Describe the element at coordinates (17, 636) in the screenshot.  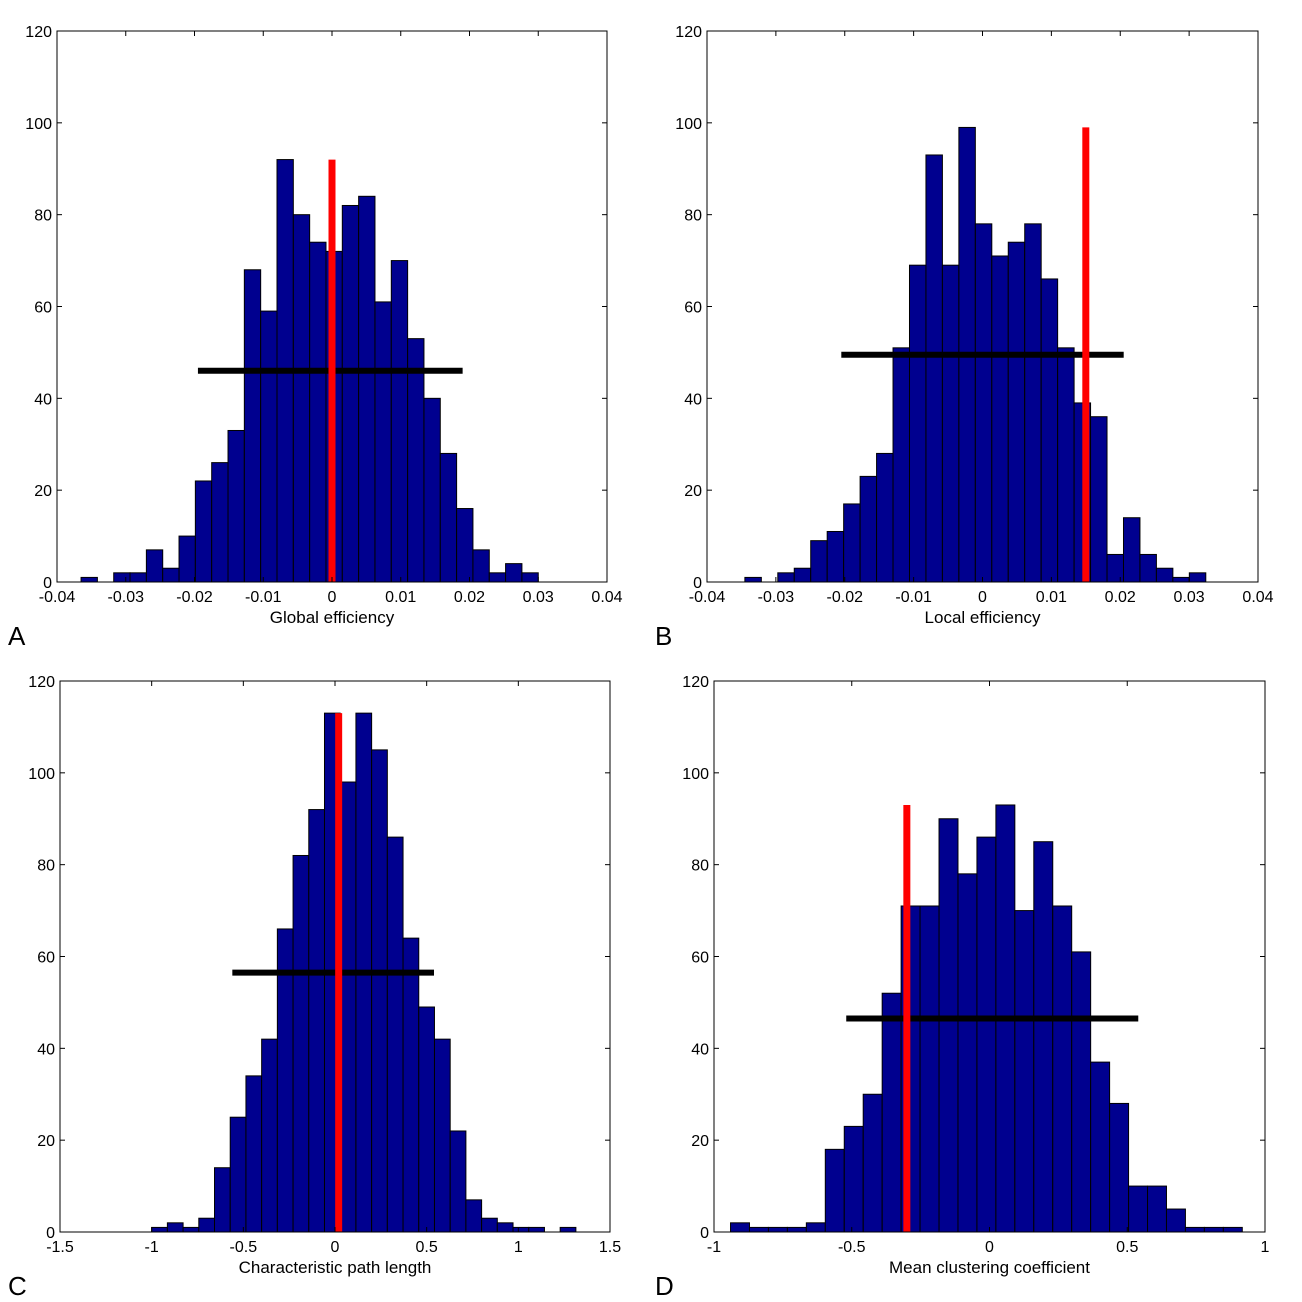
I see `panel-letter: A` at that location.